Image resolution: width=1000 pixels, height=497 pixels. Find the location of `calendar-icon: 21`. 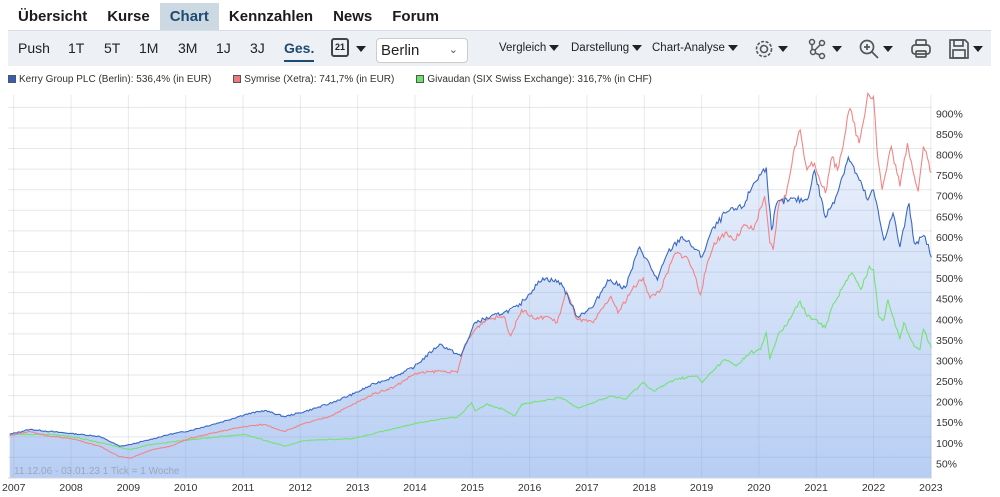

calendar-icon: 21 is located at coordinates (340, 47).